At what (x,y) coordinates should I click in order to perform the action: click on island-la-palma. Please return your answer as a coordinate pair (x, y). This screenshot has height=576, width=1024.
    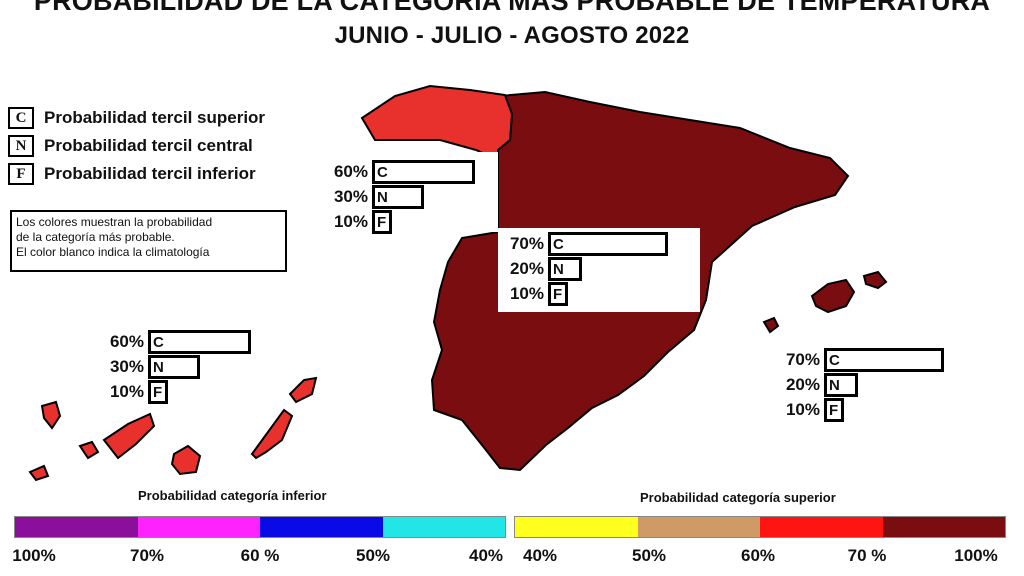
    Looking at the image, I should click on (51, 415).